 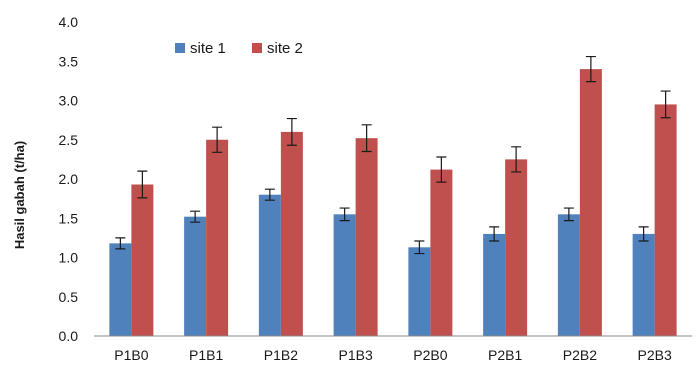 What do you see at coordinates (69, 22) in the screenshot?
I see `y-tick-label: 4.0` at bounding box center [69, 22].